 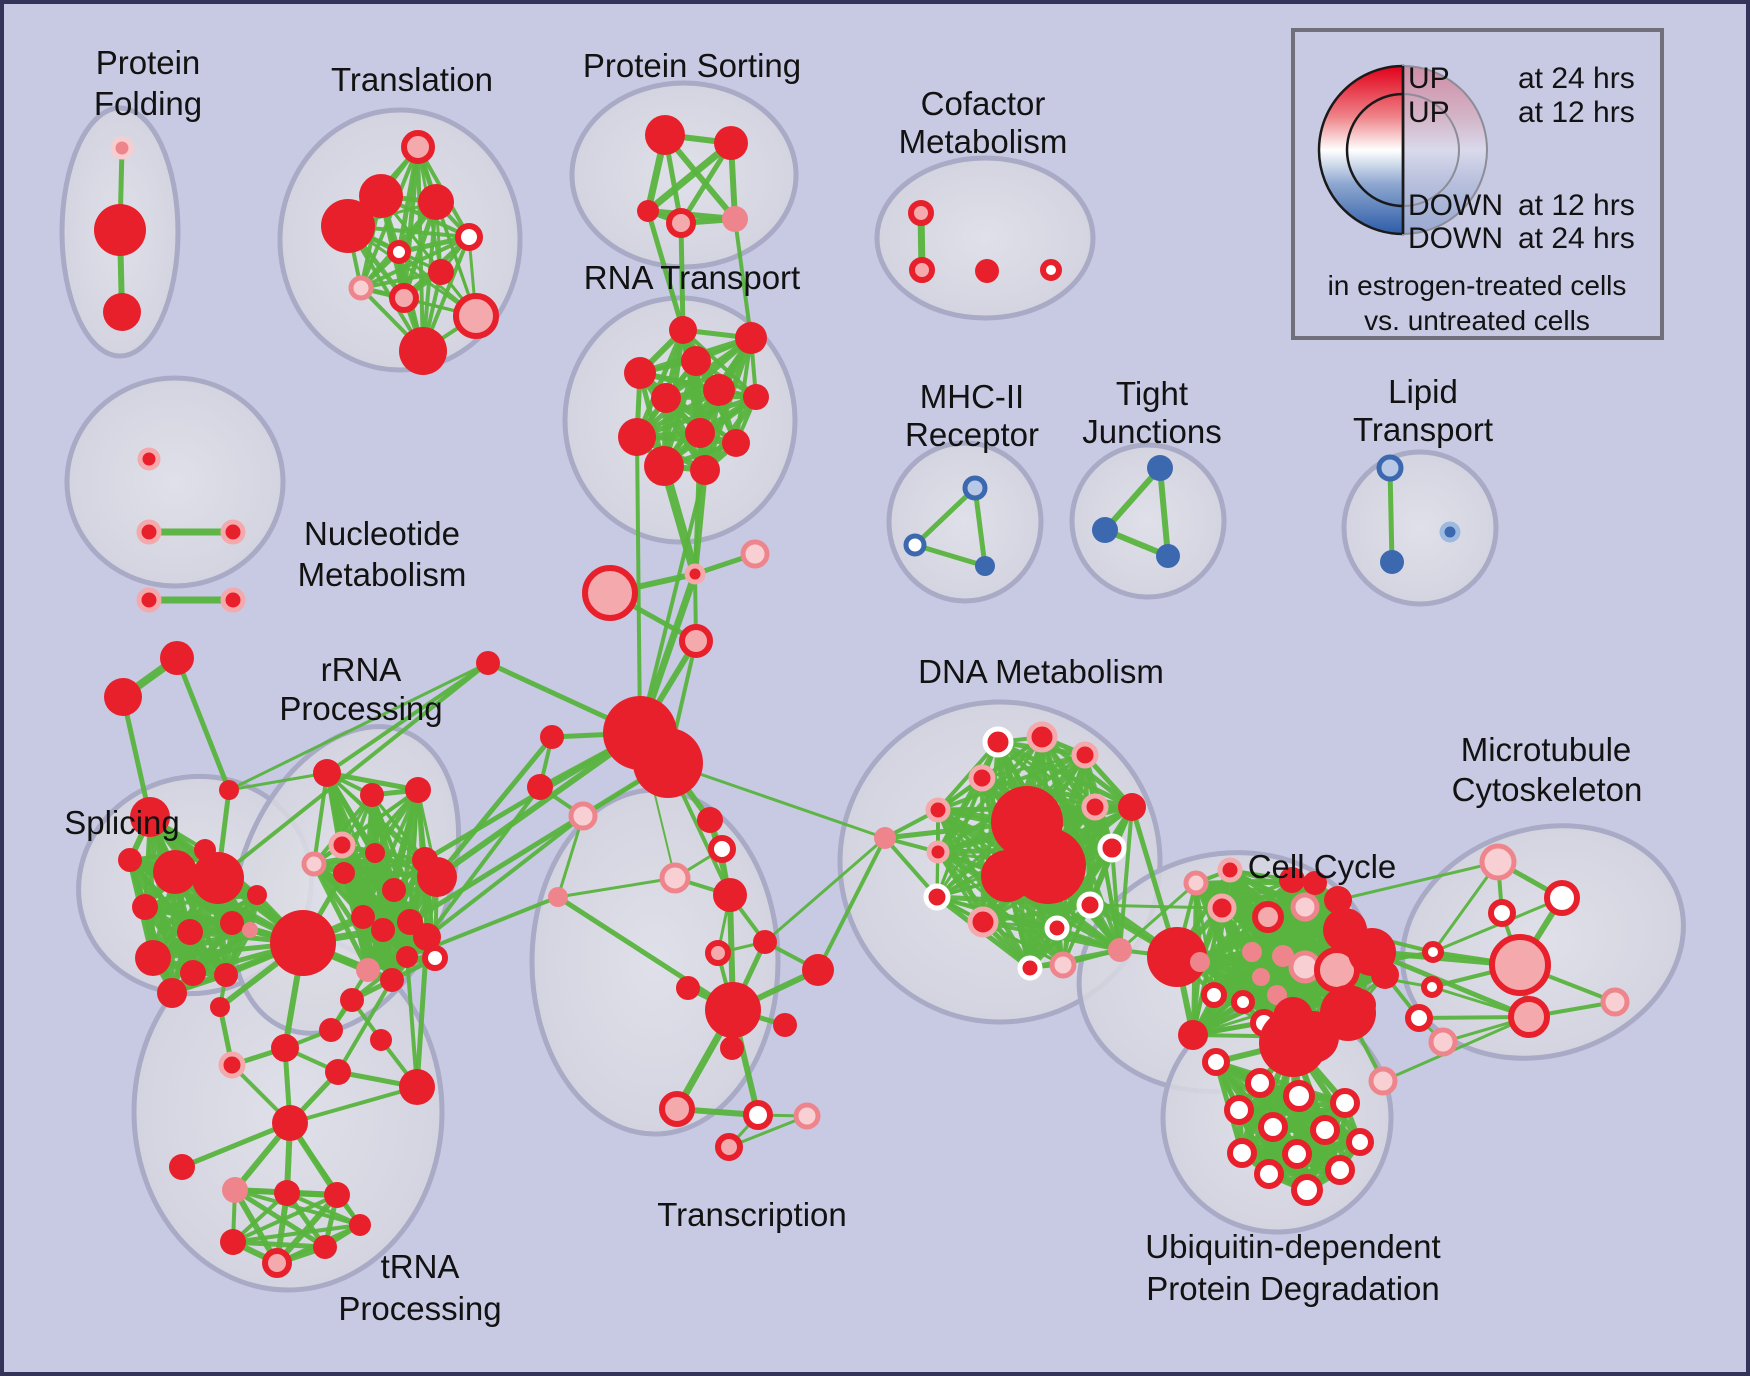 I want to click on cluster-label: Cell Cycle, so click(x=1322, y=866).